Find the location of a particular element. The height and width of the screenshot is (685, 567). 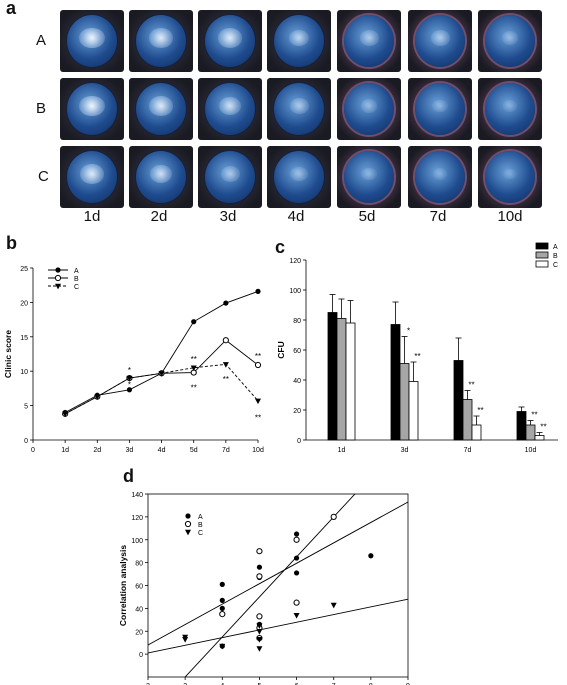

y-tick-label: 20 is located at coordinates (297, 411).